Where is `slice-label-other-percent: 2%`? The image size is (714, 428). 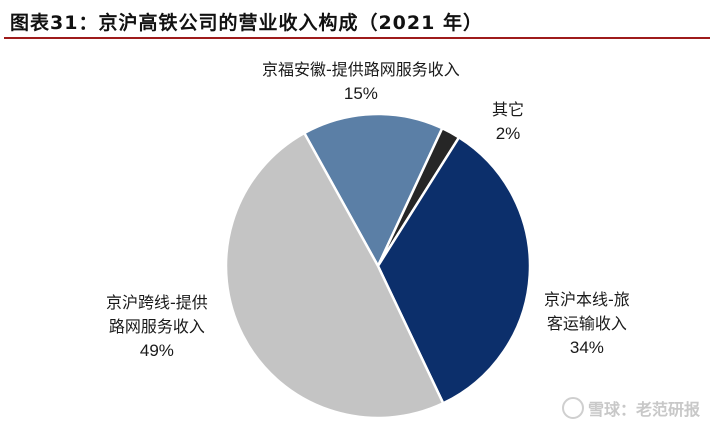 slice-label-other-percent: 2% is located at coordinates (508, 133).